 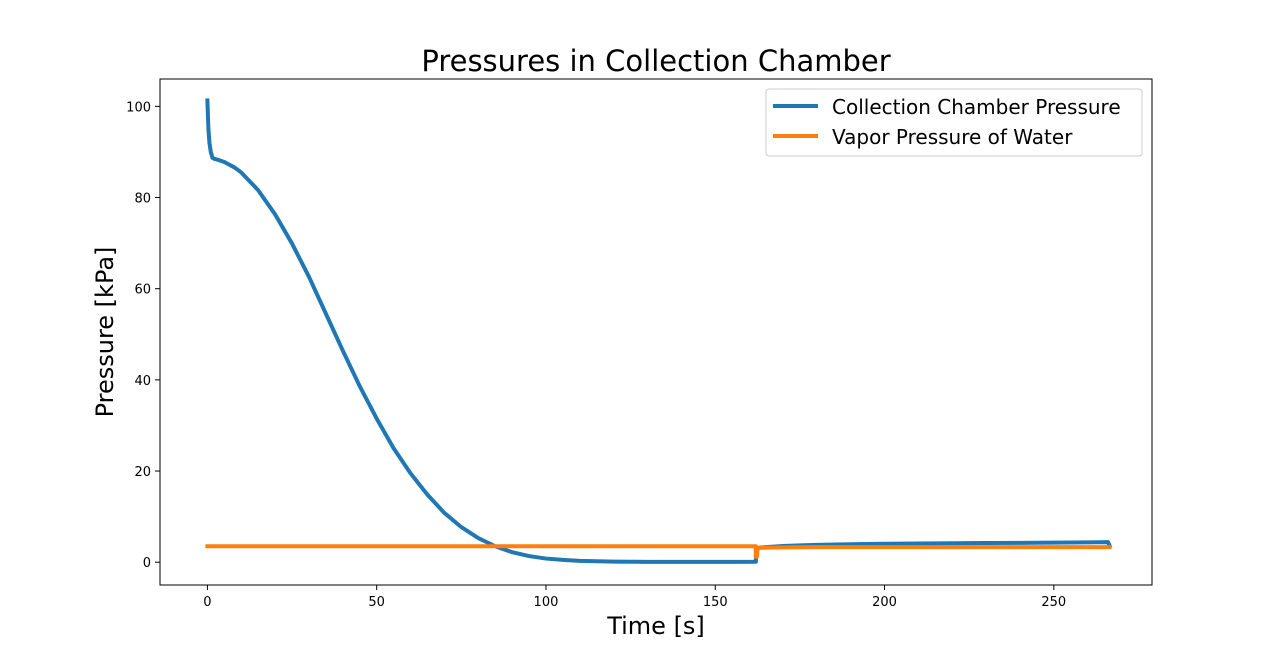 What do you see at coordinates (143, 335) in the screenshot?
I see `y-axis-ticks: 0 20 40 60 80 100` at bounding box center [143, 335].